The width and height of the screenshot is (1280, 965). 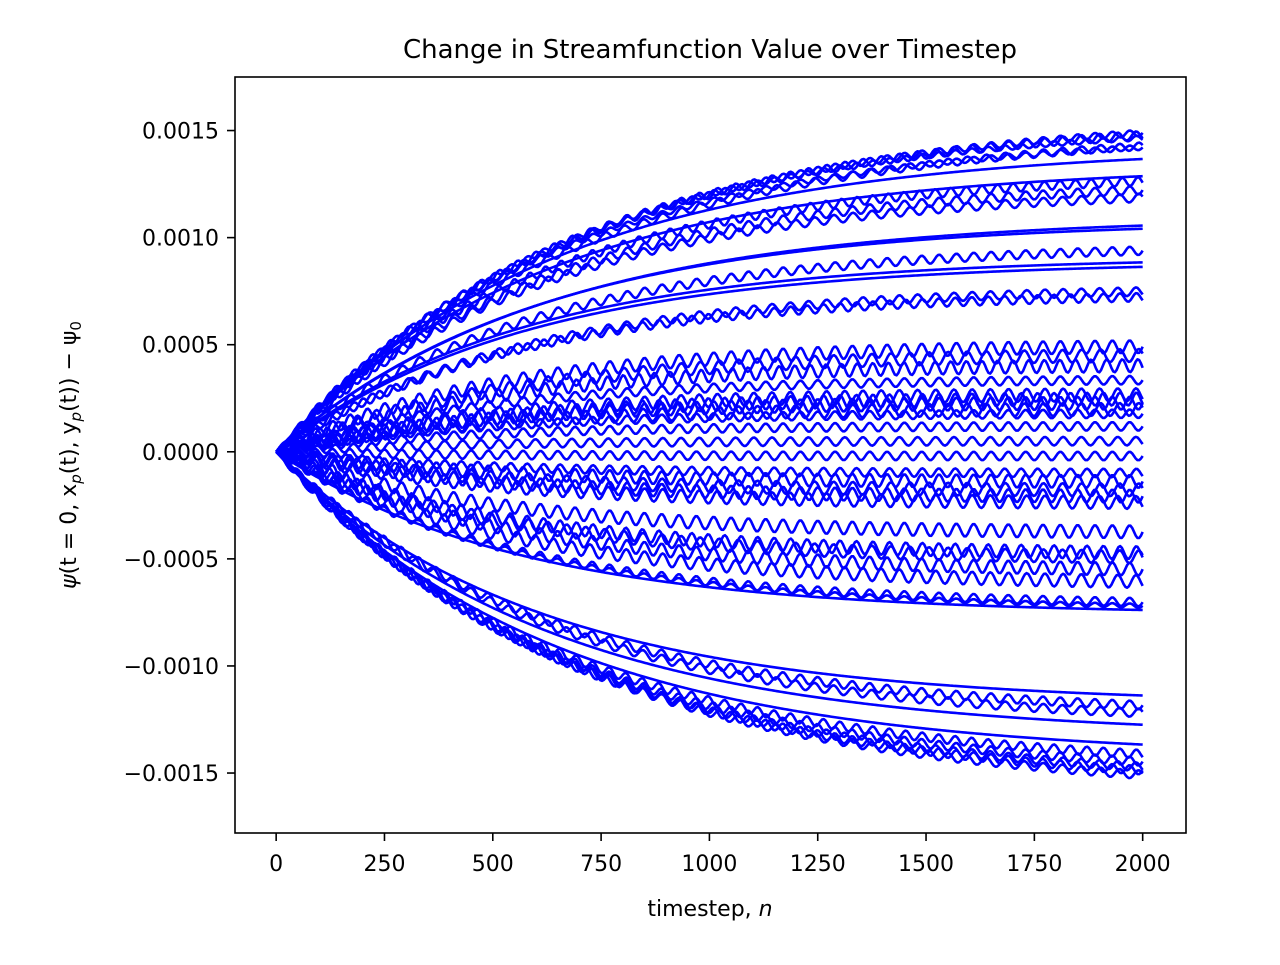 I want to click on x-tick-label: 1250, so click(x=818, y=864).